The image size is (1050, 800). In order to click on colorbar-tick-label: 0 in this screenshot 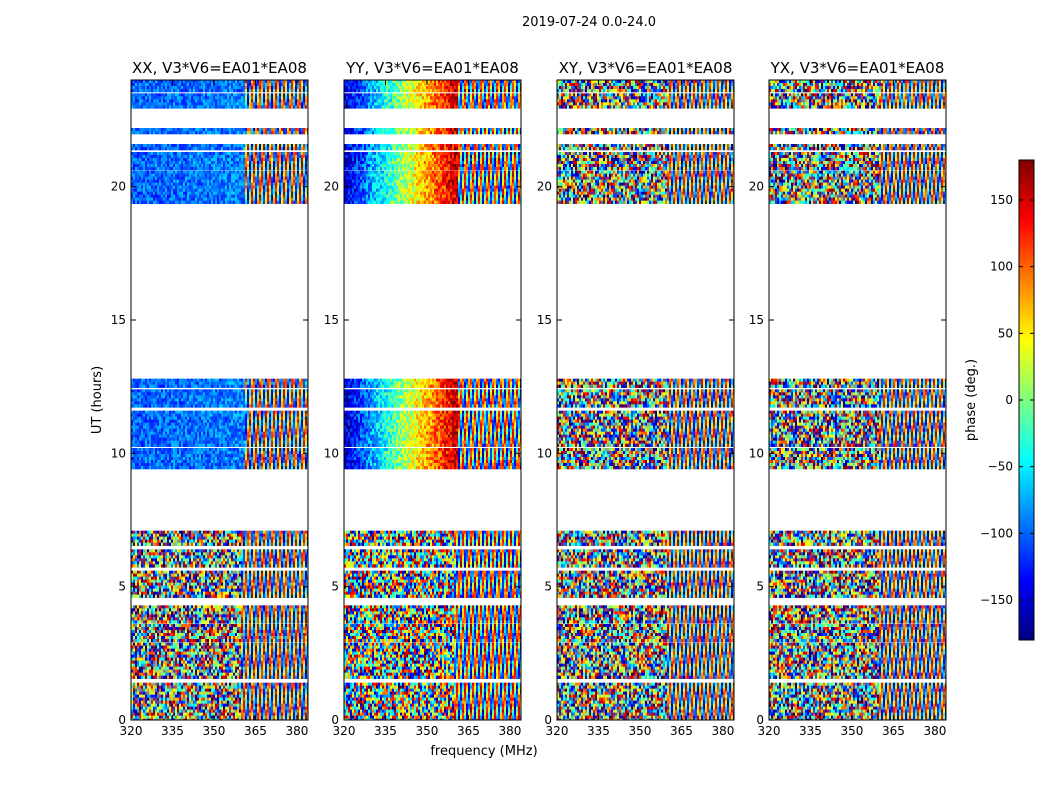, I will do `click(1009, 400)`.